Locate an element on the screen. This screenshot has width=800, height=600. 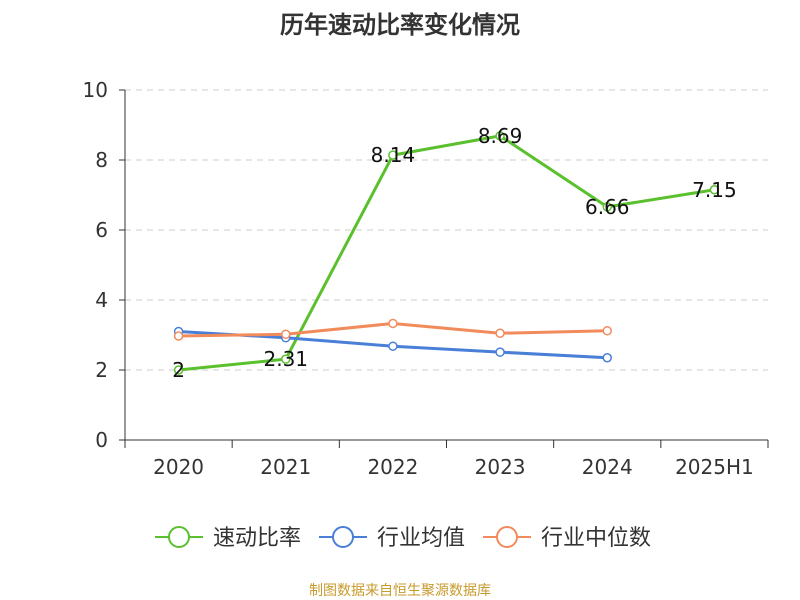
legend-item-0: 速动比率 is located at coordinates (228, 538).